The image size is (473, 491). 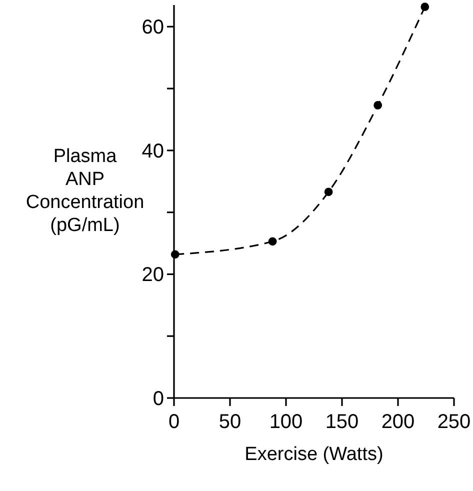 What do you see at coordinates (342, 422) in the screenshot?
I see `x-tick-label: 150` at bounding box center [342, 422].